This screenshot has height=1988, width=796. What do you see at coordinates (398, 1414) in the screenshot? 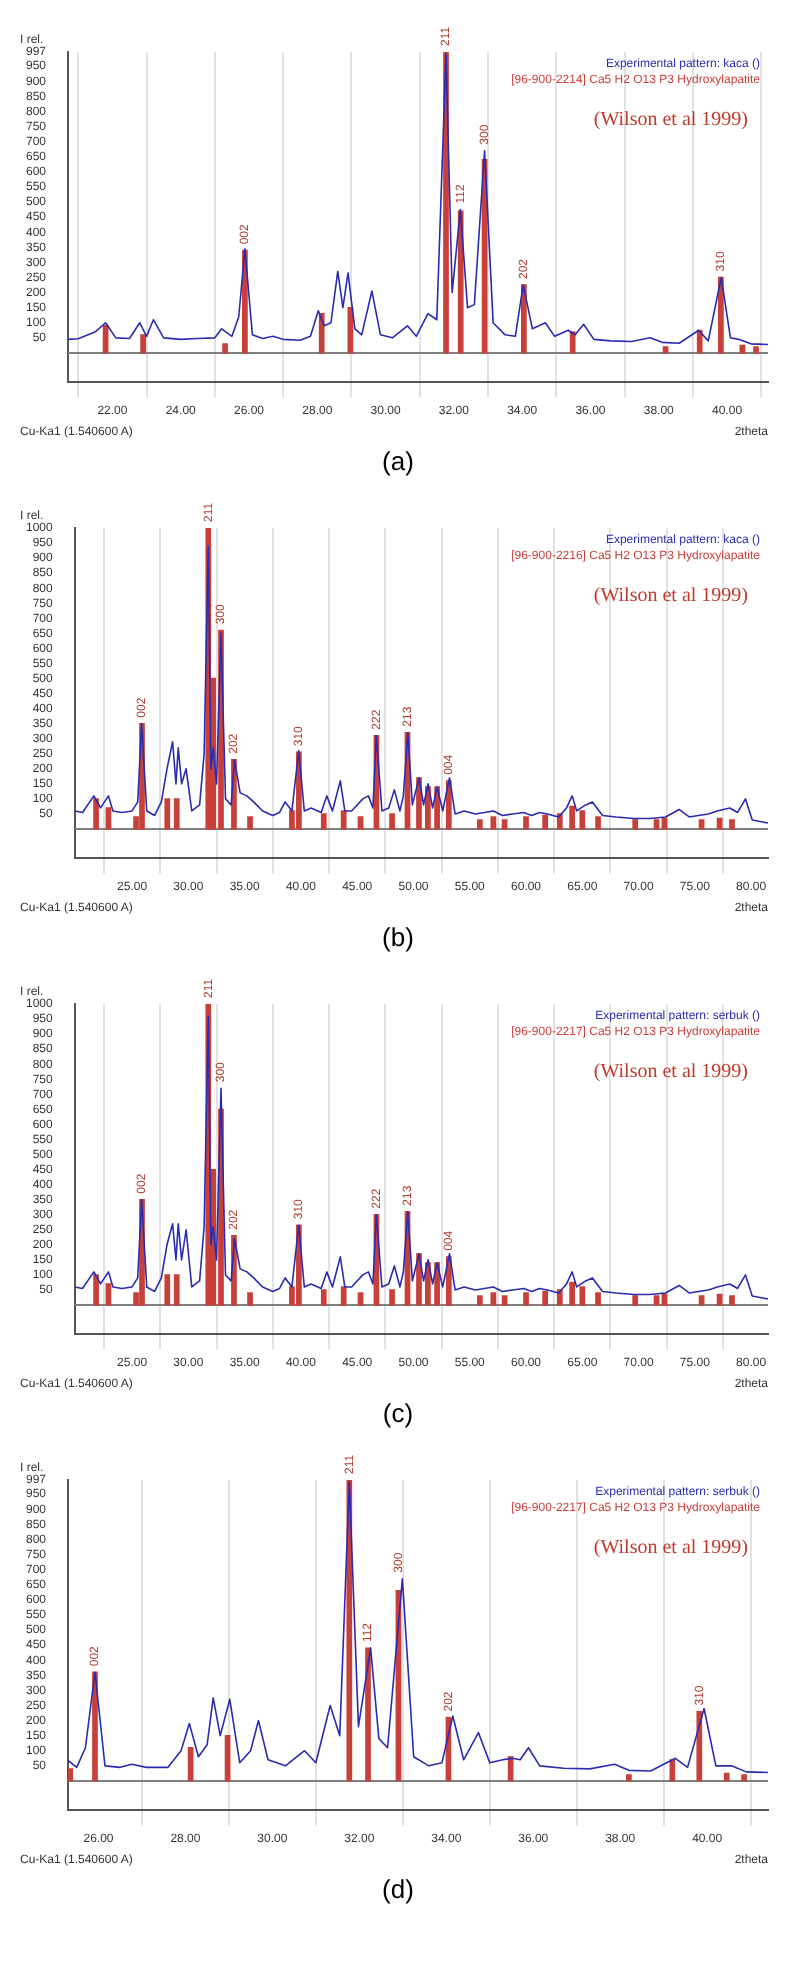
I see `text: (c)` at bounding box center [398, 1414].